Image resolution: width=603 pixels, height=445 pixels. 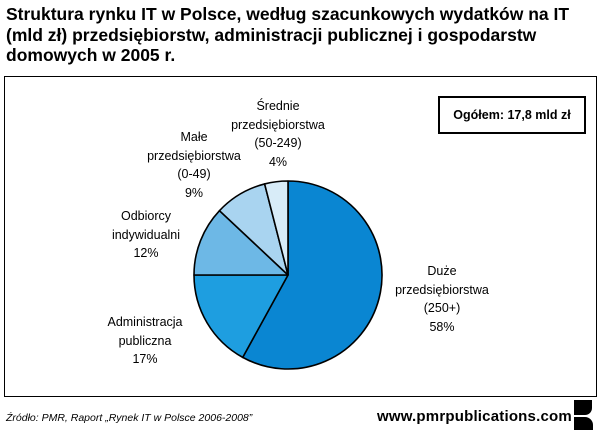 I want to click on label-duze-line-1: Duże, so click(x=442, y=271).